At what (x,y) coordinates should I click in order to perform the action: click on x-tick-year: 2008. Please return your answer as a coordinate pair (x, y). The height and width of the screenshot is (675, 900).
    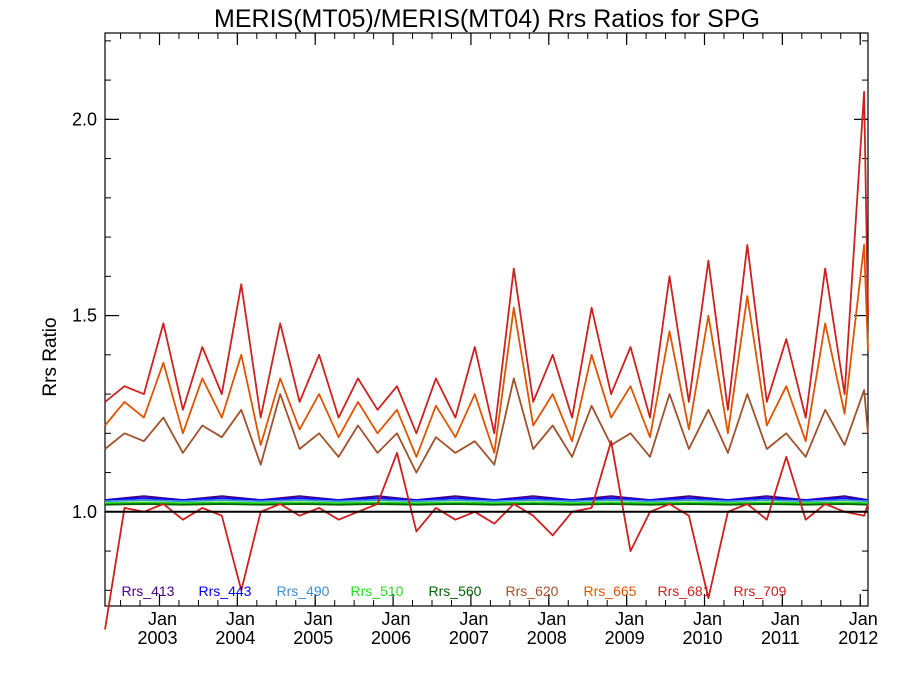
    Looking at the image, I should click on (547, 638).